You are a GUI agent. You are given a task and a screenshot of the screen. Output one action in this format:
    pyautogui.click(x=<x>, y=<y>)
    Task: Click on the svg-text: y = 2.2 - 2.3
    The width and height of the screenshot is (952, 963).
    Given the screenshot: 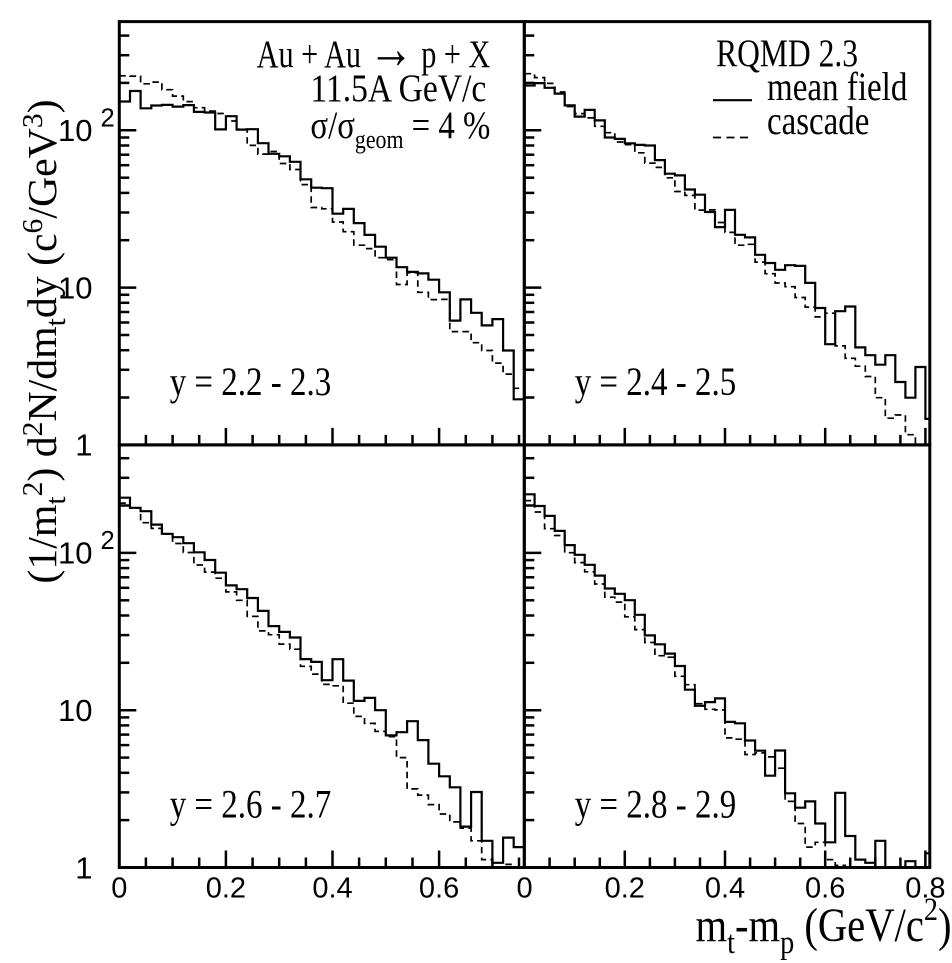 What is the action you would take?
    pyautogui.click(x=251, y=381)
    